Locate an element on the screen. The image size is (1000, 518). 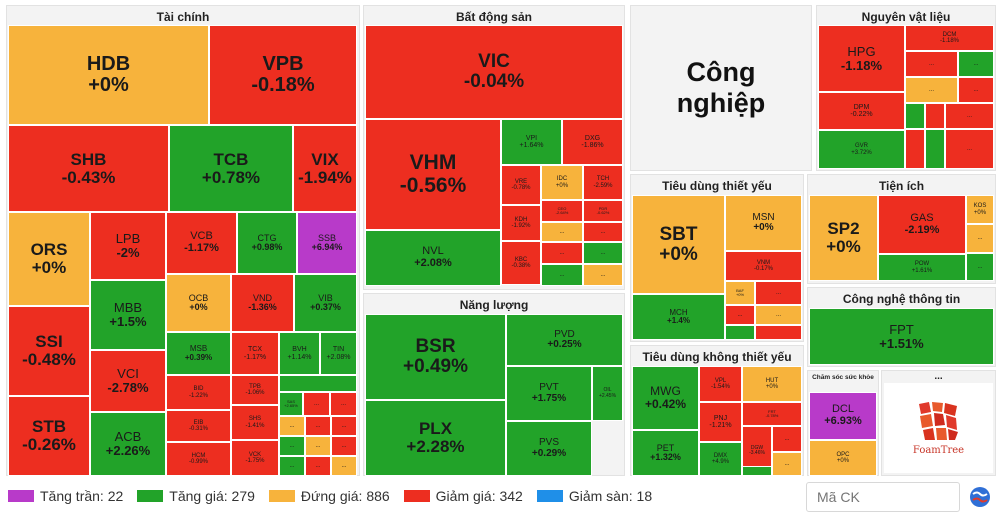
stock-cell-kos: KOS +0% is located at coordinates (980, 209).